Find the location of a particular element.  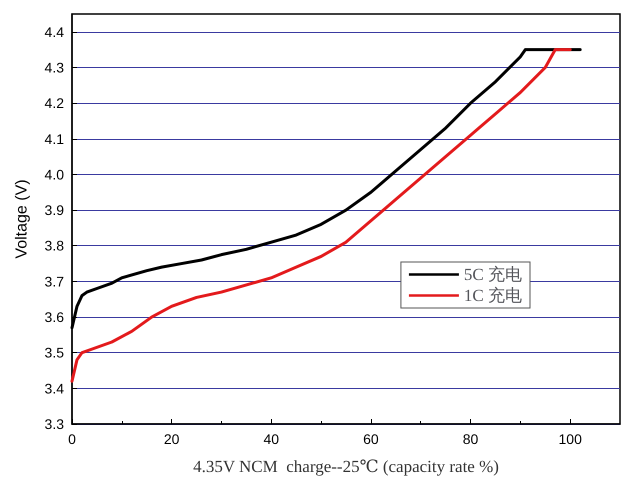

y-tick-label: 4.3 is located at coordinates (54, 67).